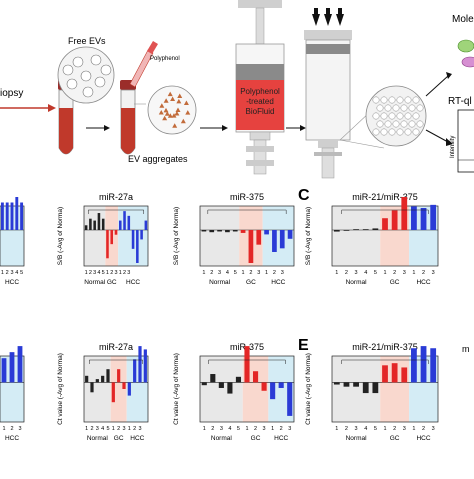  Describe the element at coordinates (165, 59) in the screenshot. I see `polyphenol-label: Polyphenol` at that location.